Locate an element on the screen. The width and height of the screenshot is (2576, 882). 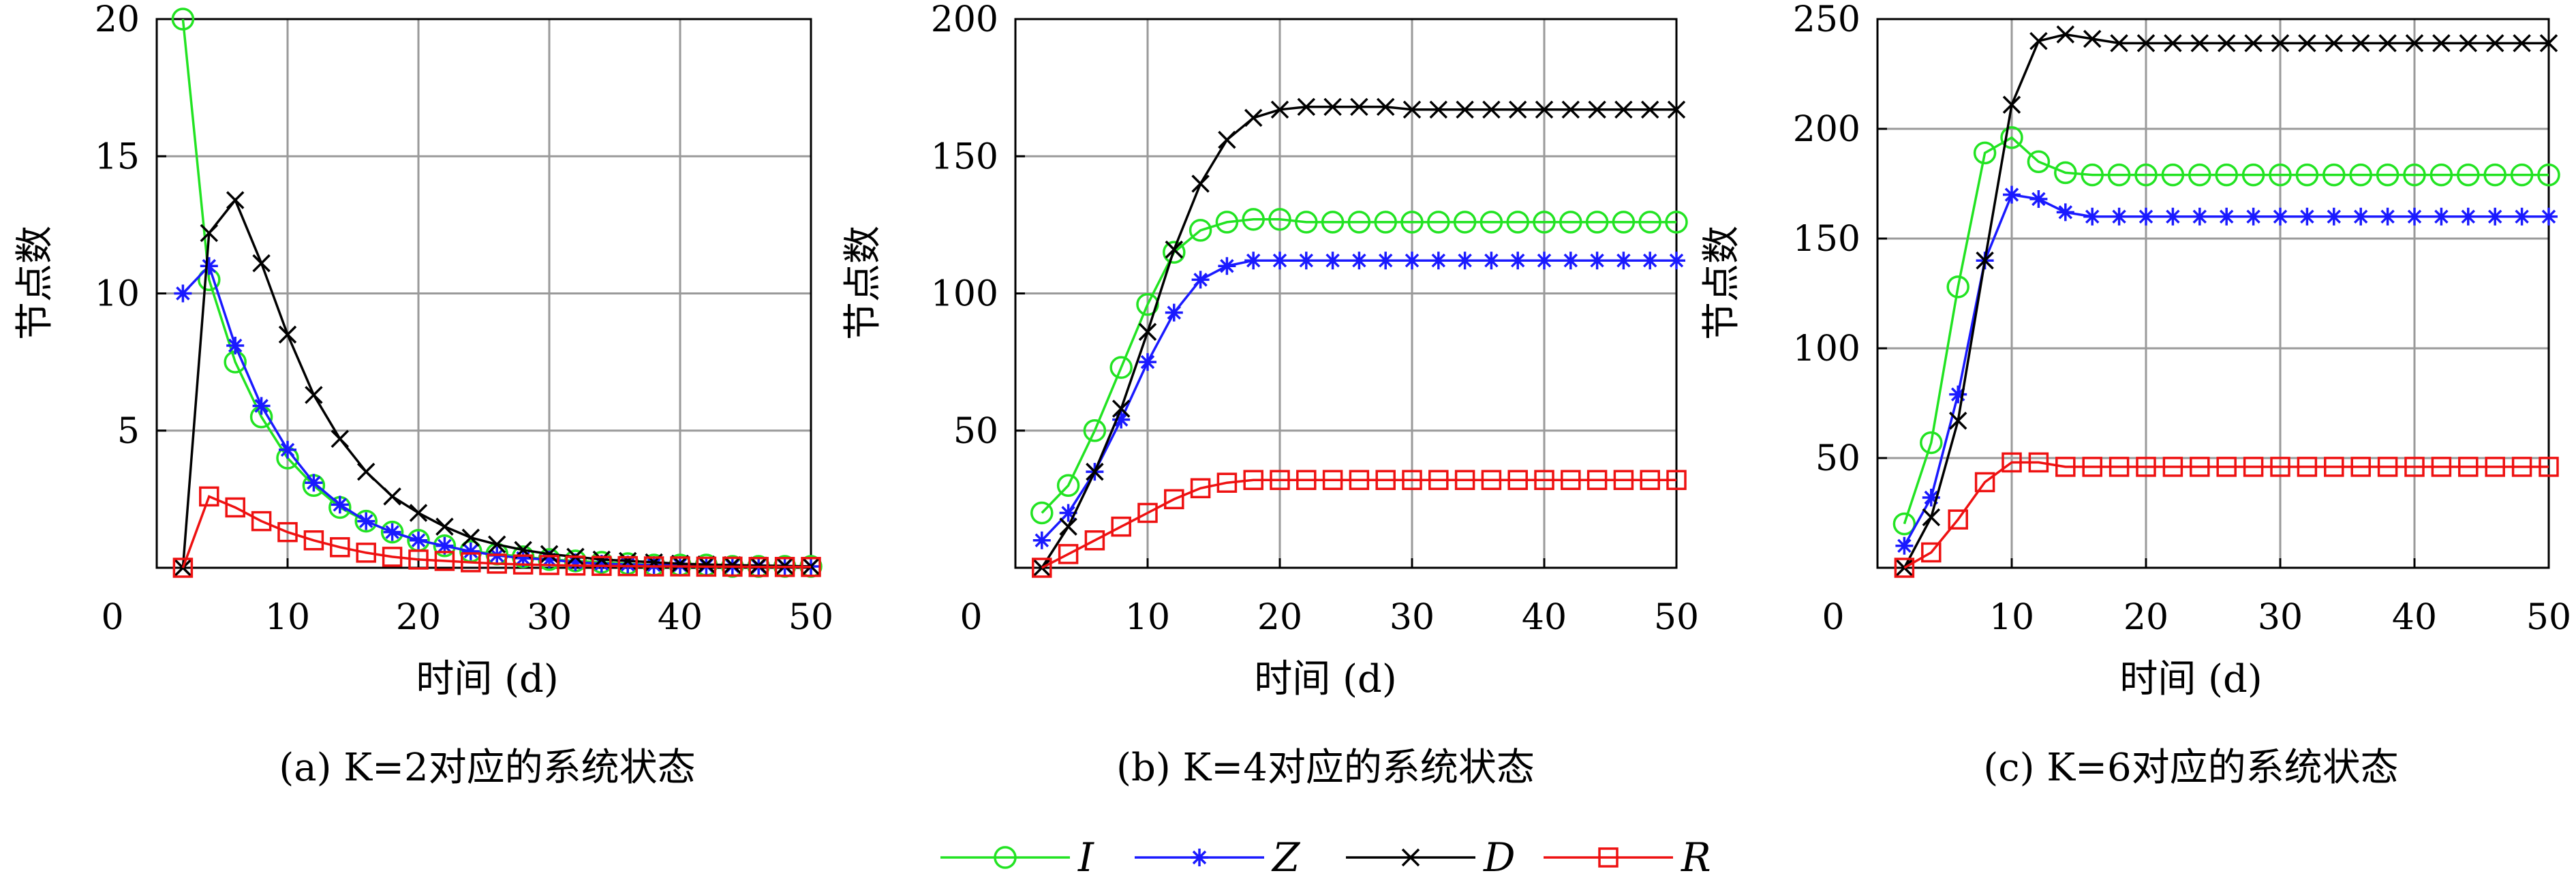
panel-a-y-tick-label: 20 is located at coordinates (117, 20).